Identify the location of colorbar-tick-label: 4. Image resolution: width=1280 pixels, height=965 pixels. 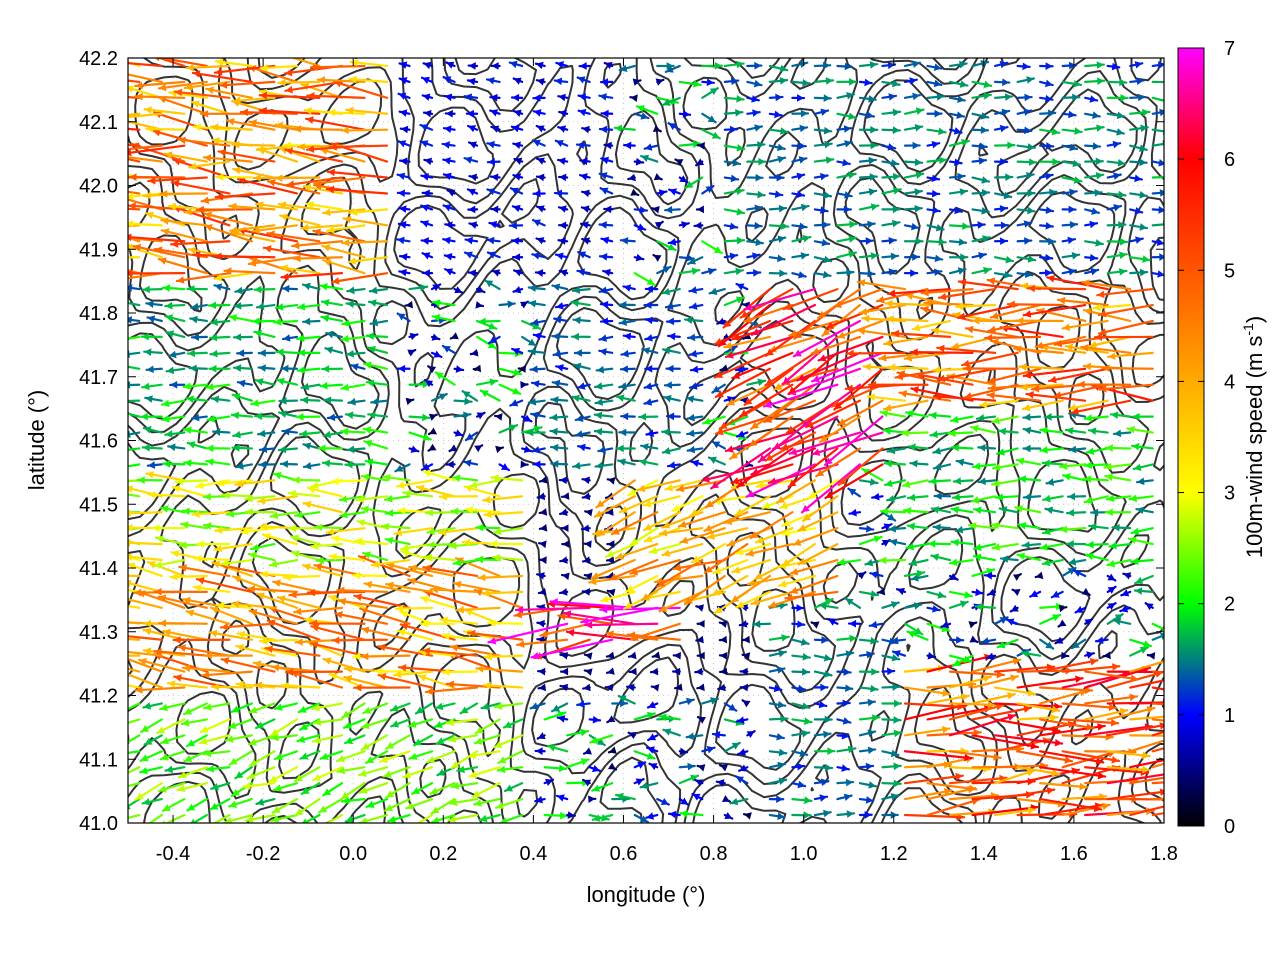
(1229, 382).